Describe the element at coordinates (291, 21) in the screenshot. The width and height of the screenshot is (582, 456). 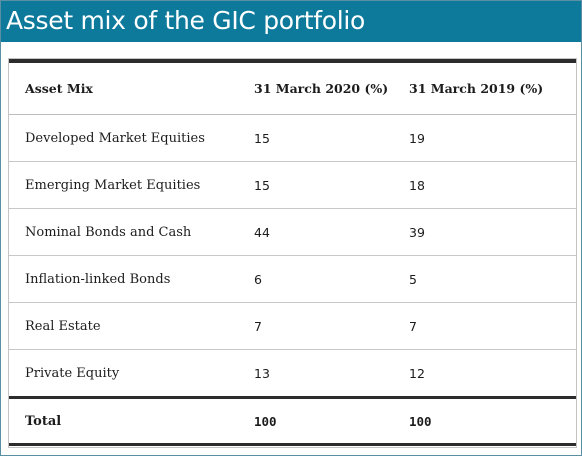
I see `figure-title: Asset mix of the GIC portfolio` at that location.